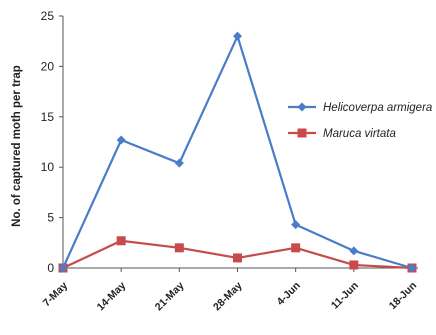 This screenshot has height=335, width=436. What do you see at coordinates (345, 296) in the screenshot?
I see `x-tick-label: 11-Jun` at bounding box center [345, 296].